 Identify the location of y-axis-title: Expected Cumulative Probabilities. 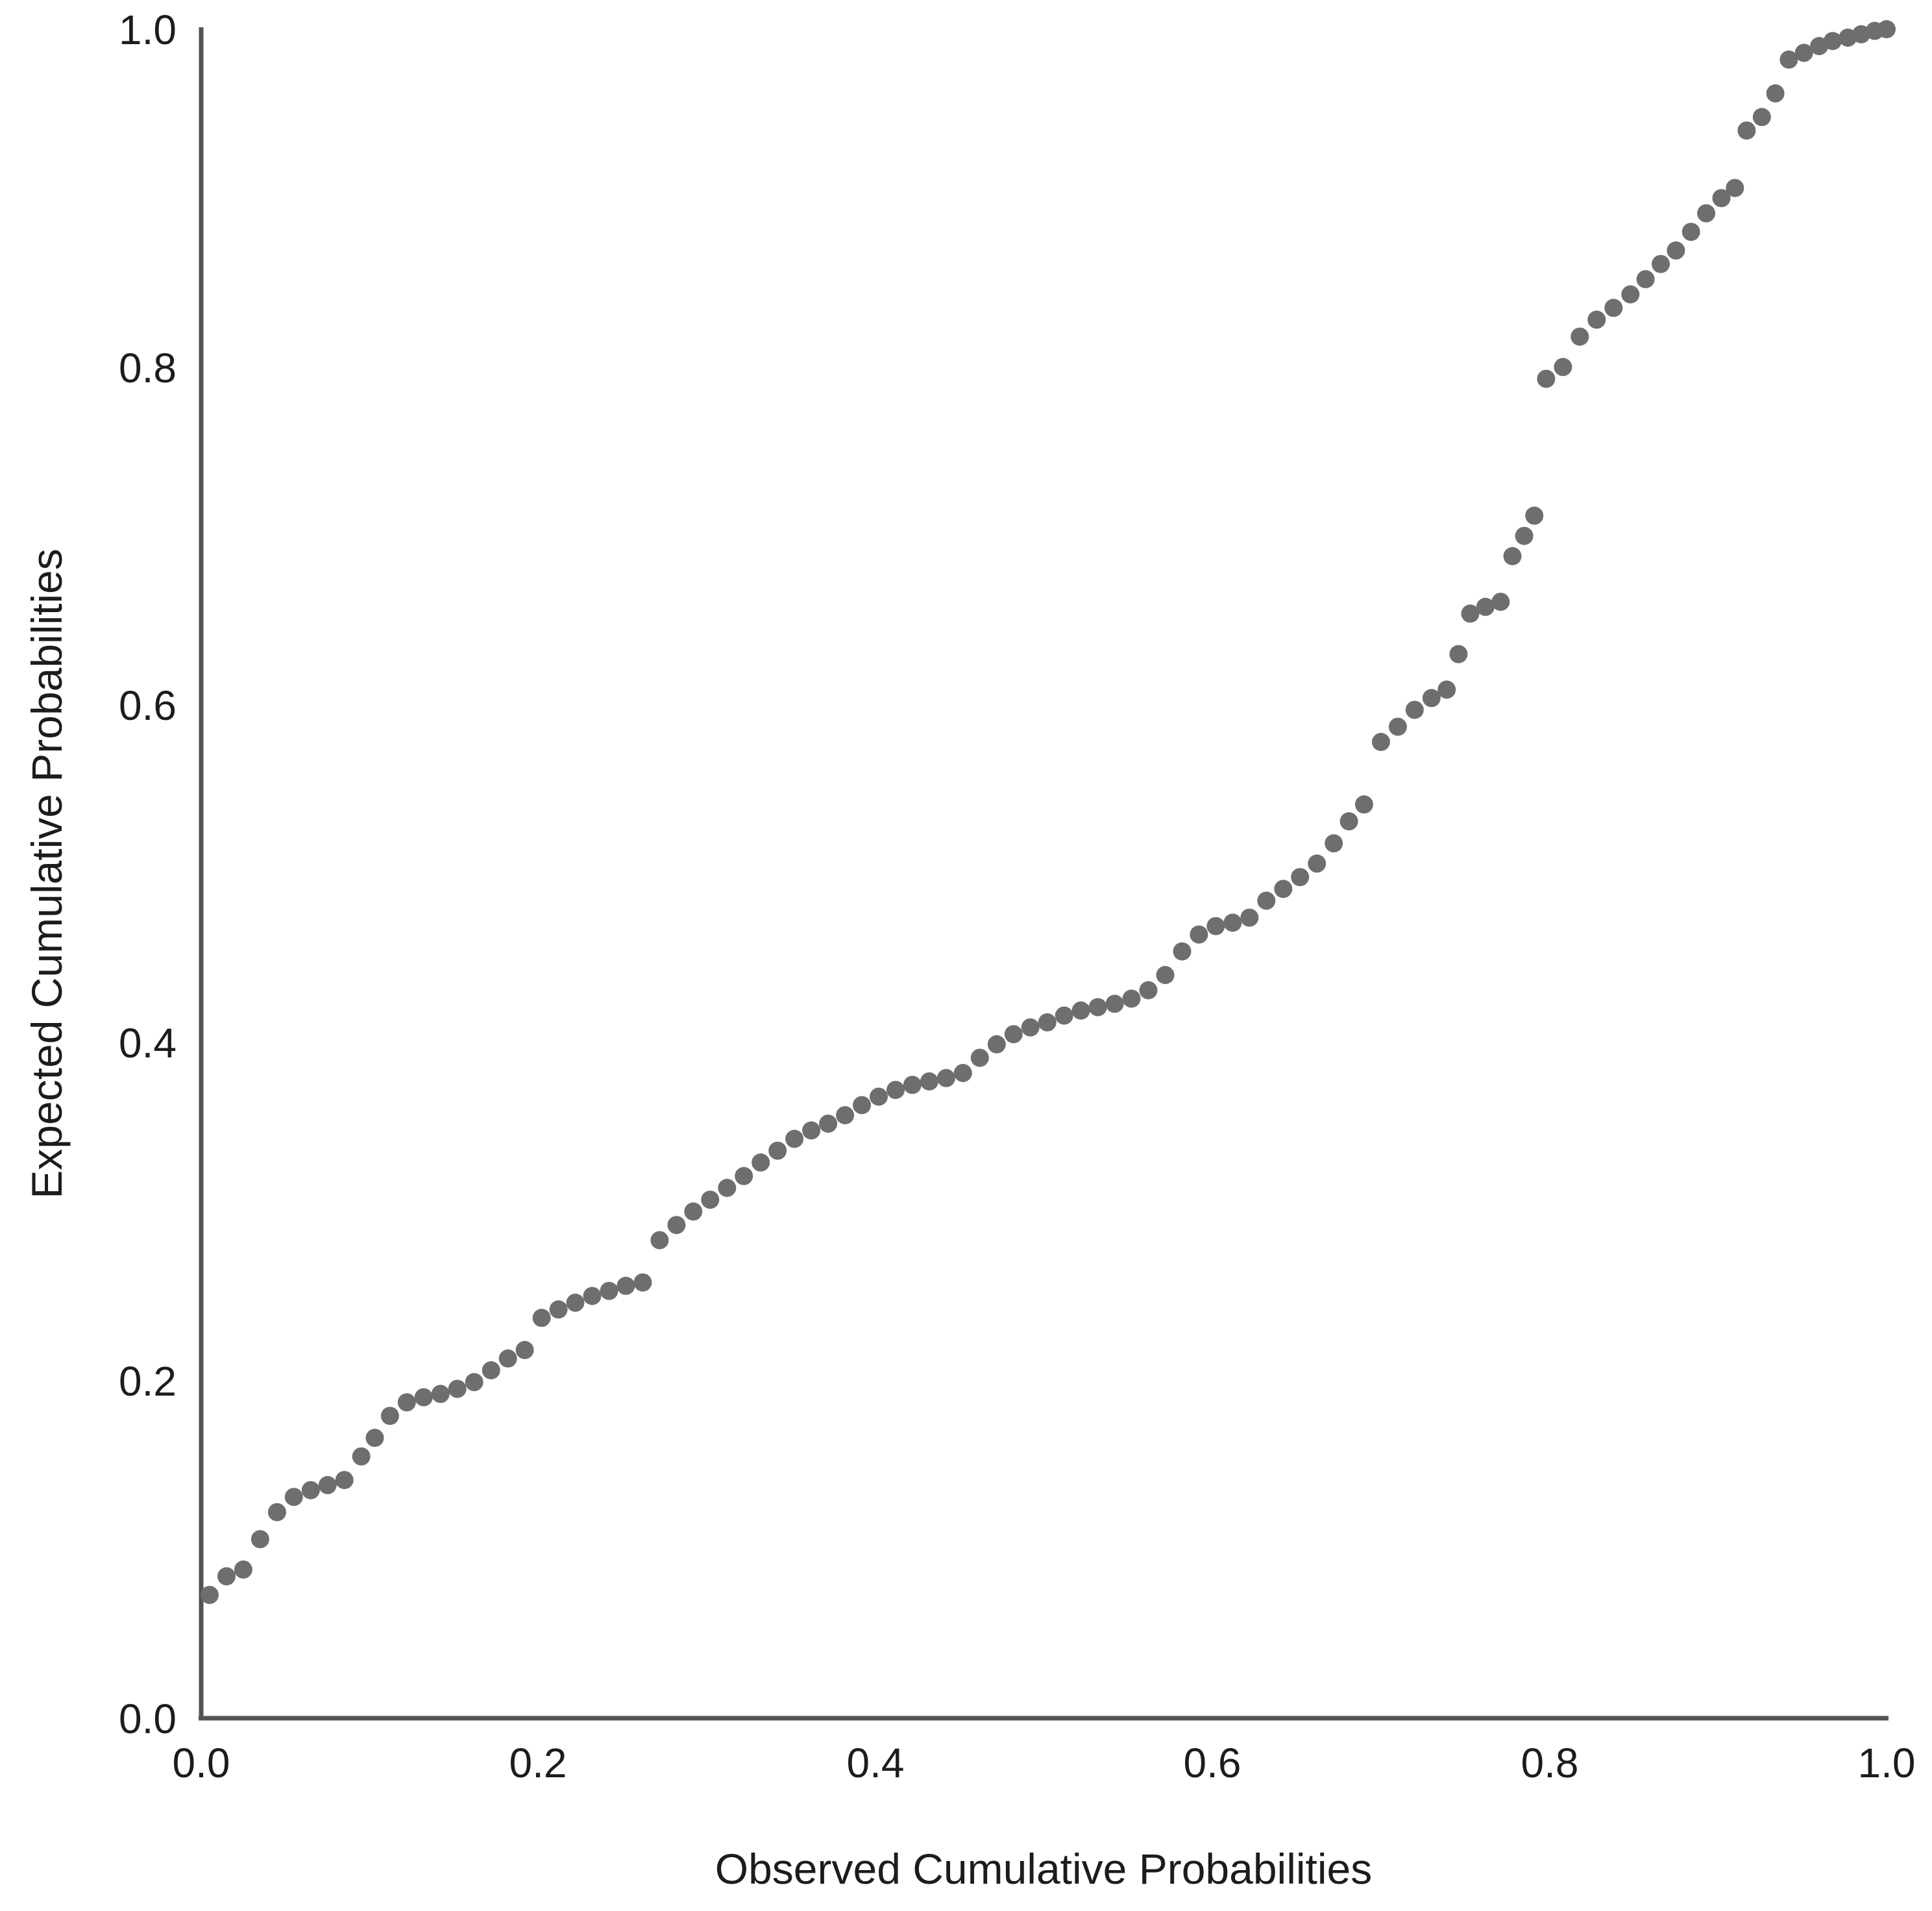
(47, 874).